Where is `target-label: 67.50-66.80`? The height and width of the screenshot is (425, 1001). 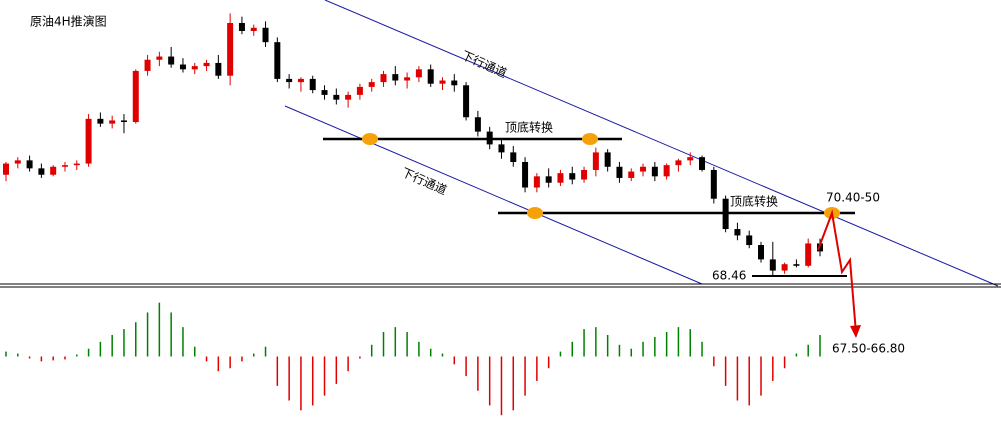
target-label: 67.50-66.80 is located at coordinates (868, 349).